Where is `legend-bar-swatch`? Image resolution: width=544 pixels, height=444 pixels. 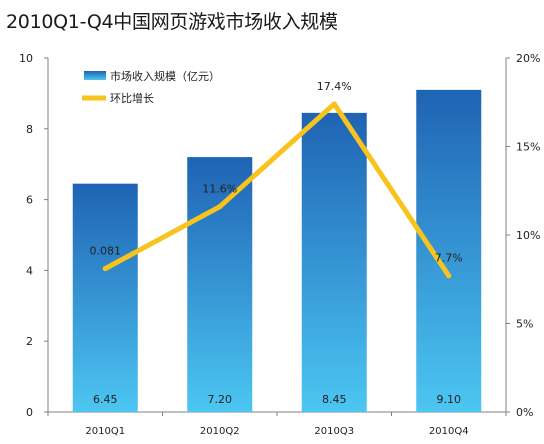 legend-bar-swatch is located at coordinates (95, 75).